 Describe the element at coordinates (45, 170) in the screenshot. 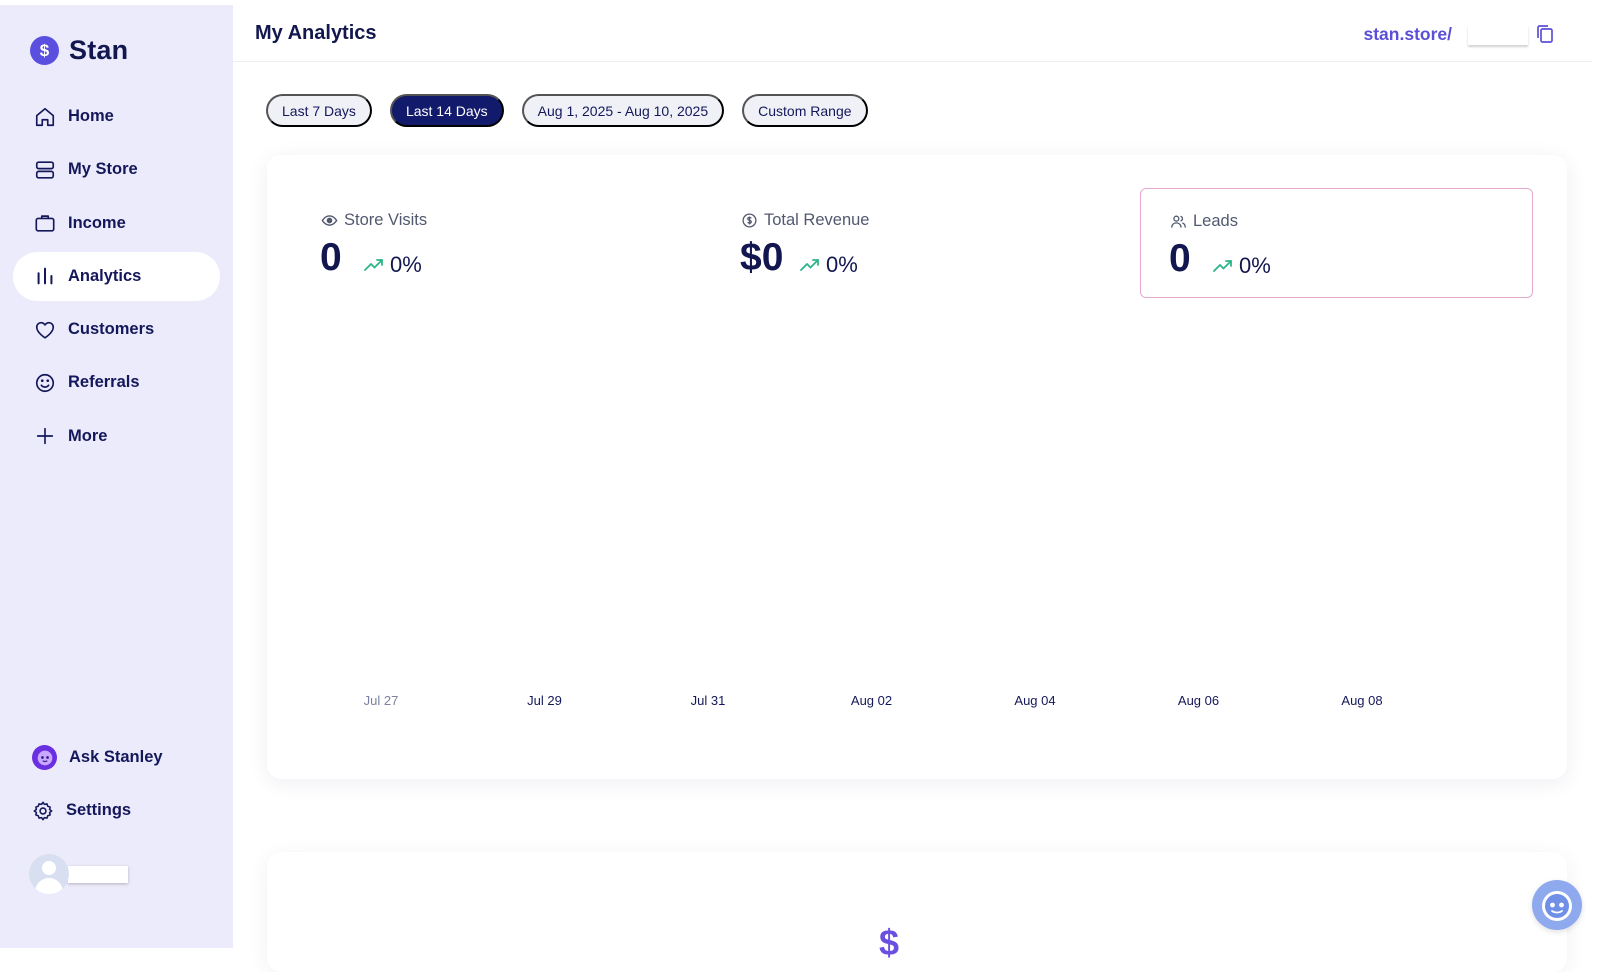

I see `store-icon` at that location.